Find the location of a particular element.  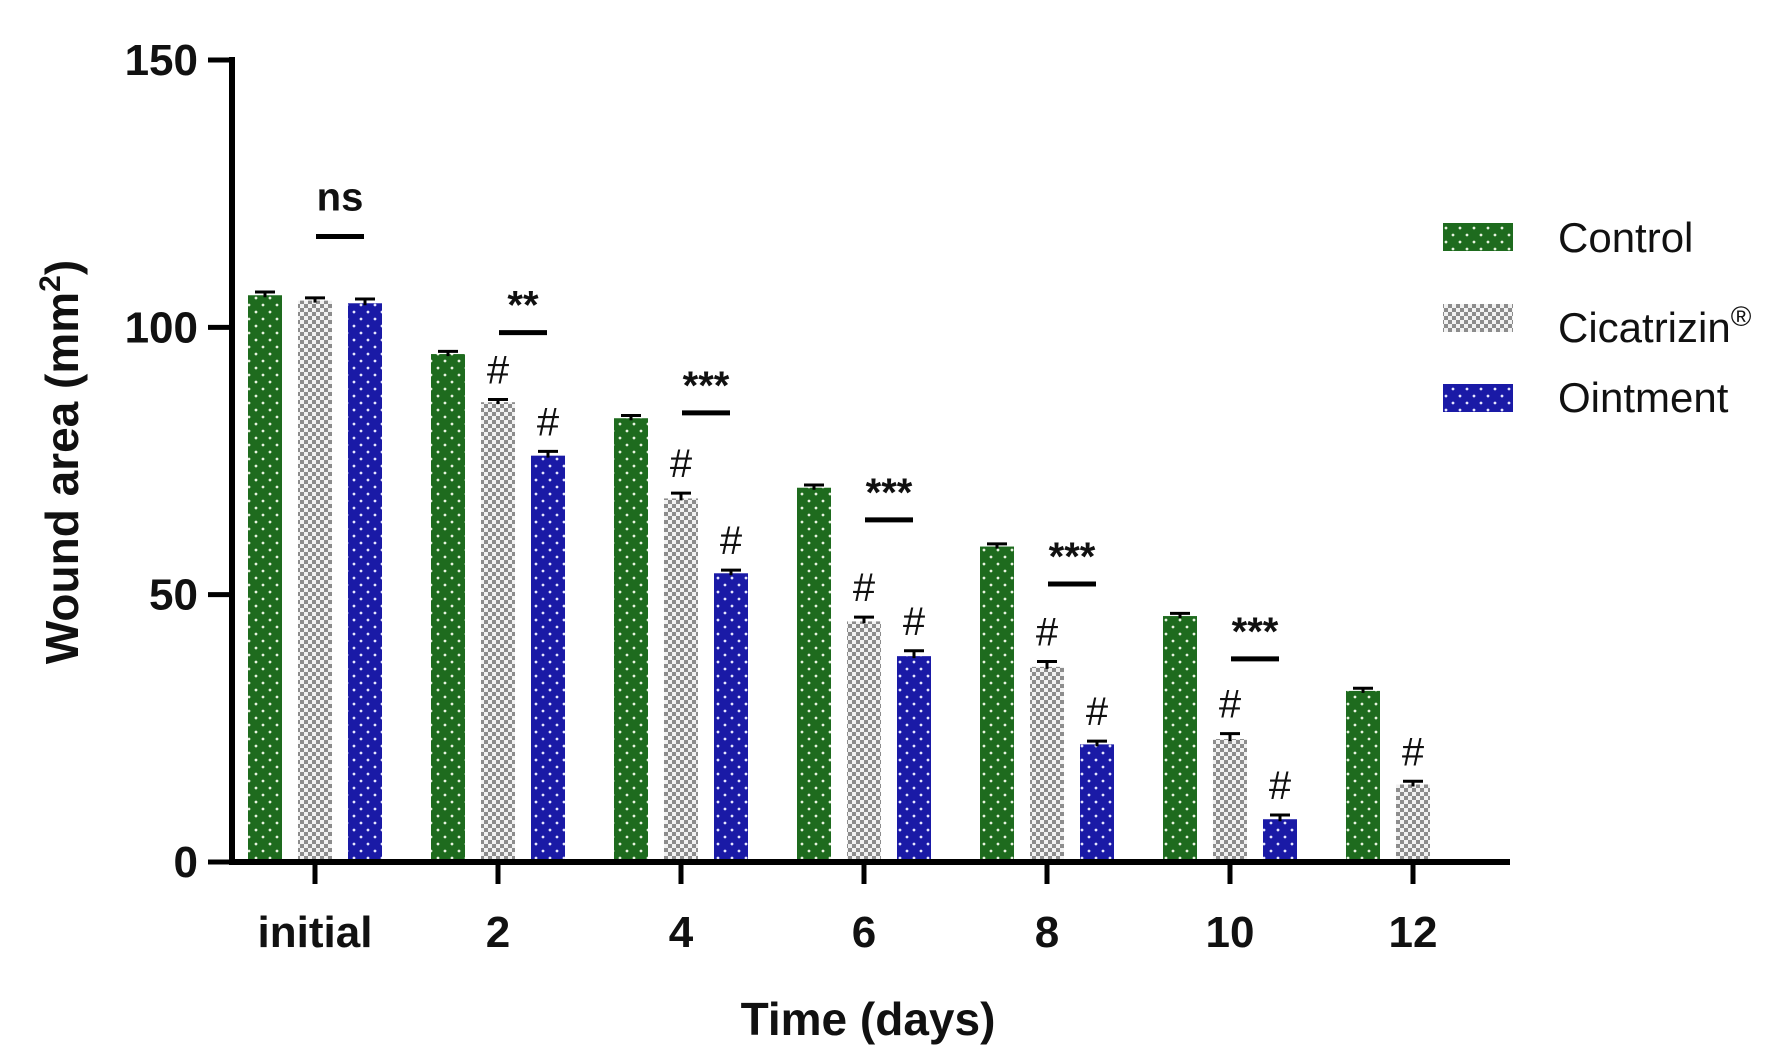

legend-label-cicatrizin-name: Cicatrizin is located at coordinates (1644, 327).